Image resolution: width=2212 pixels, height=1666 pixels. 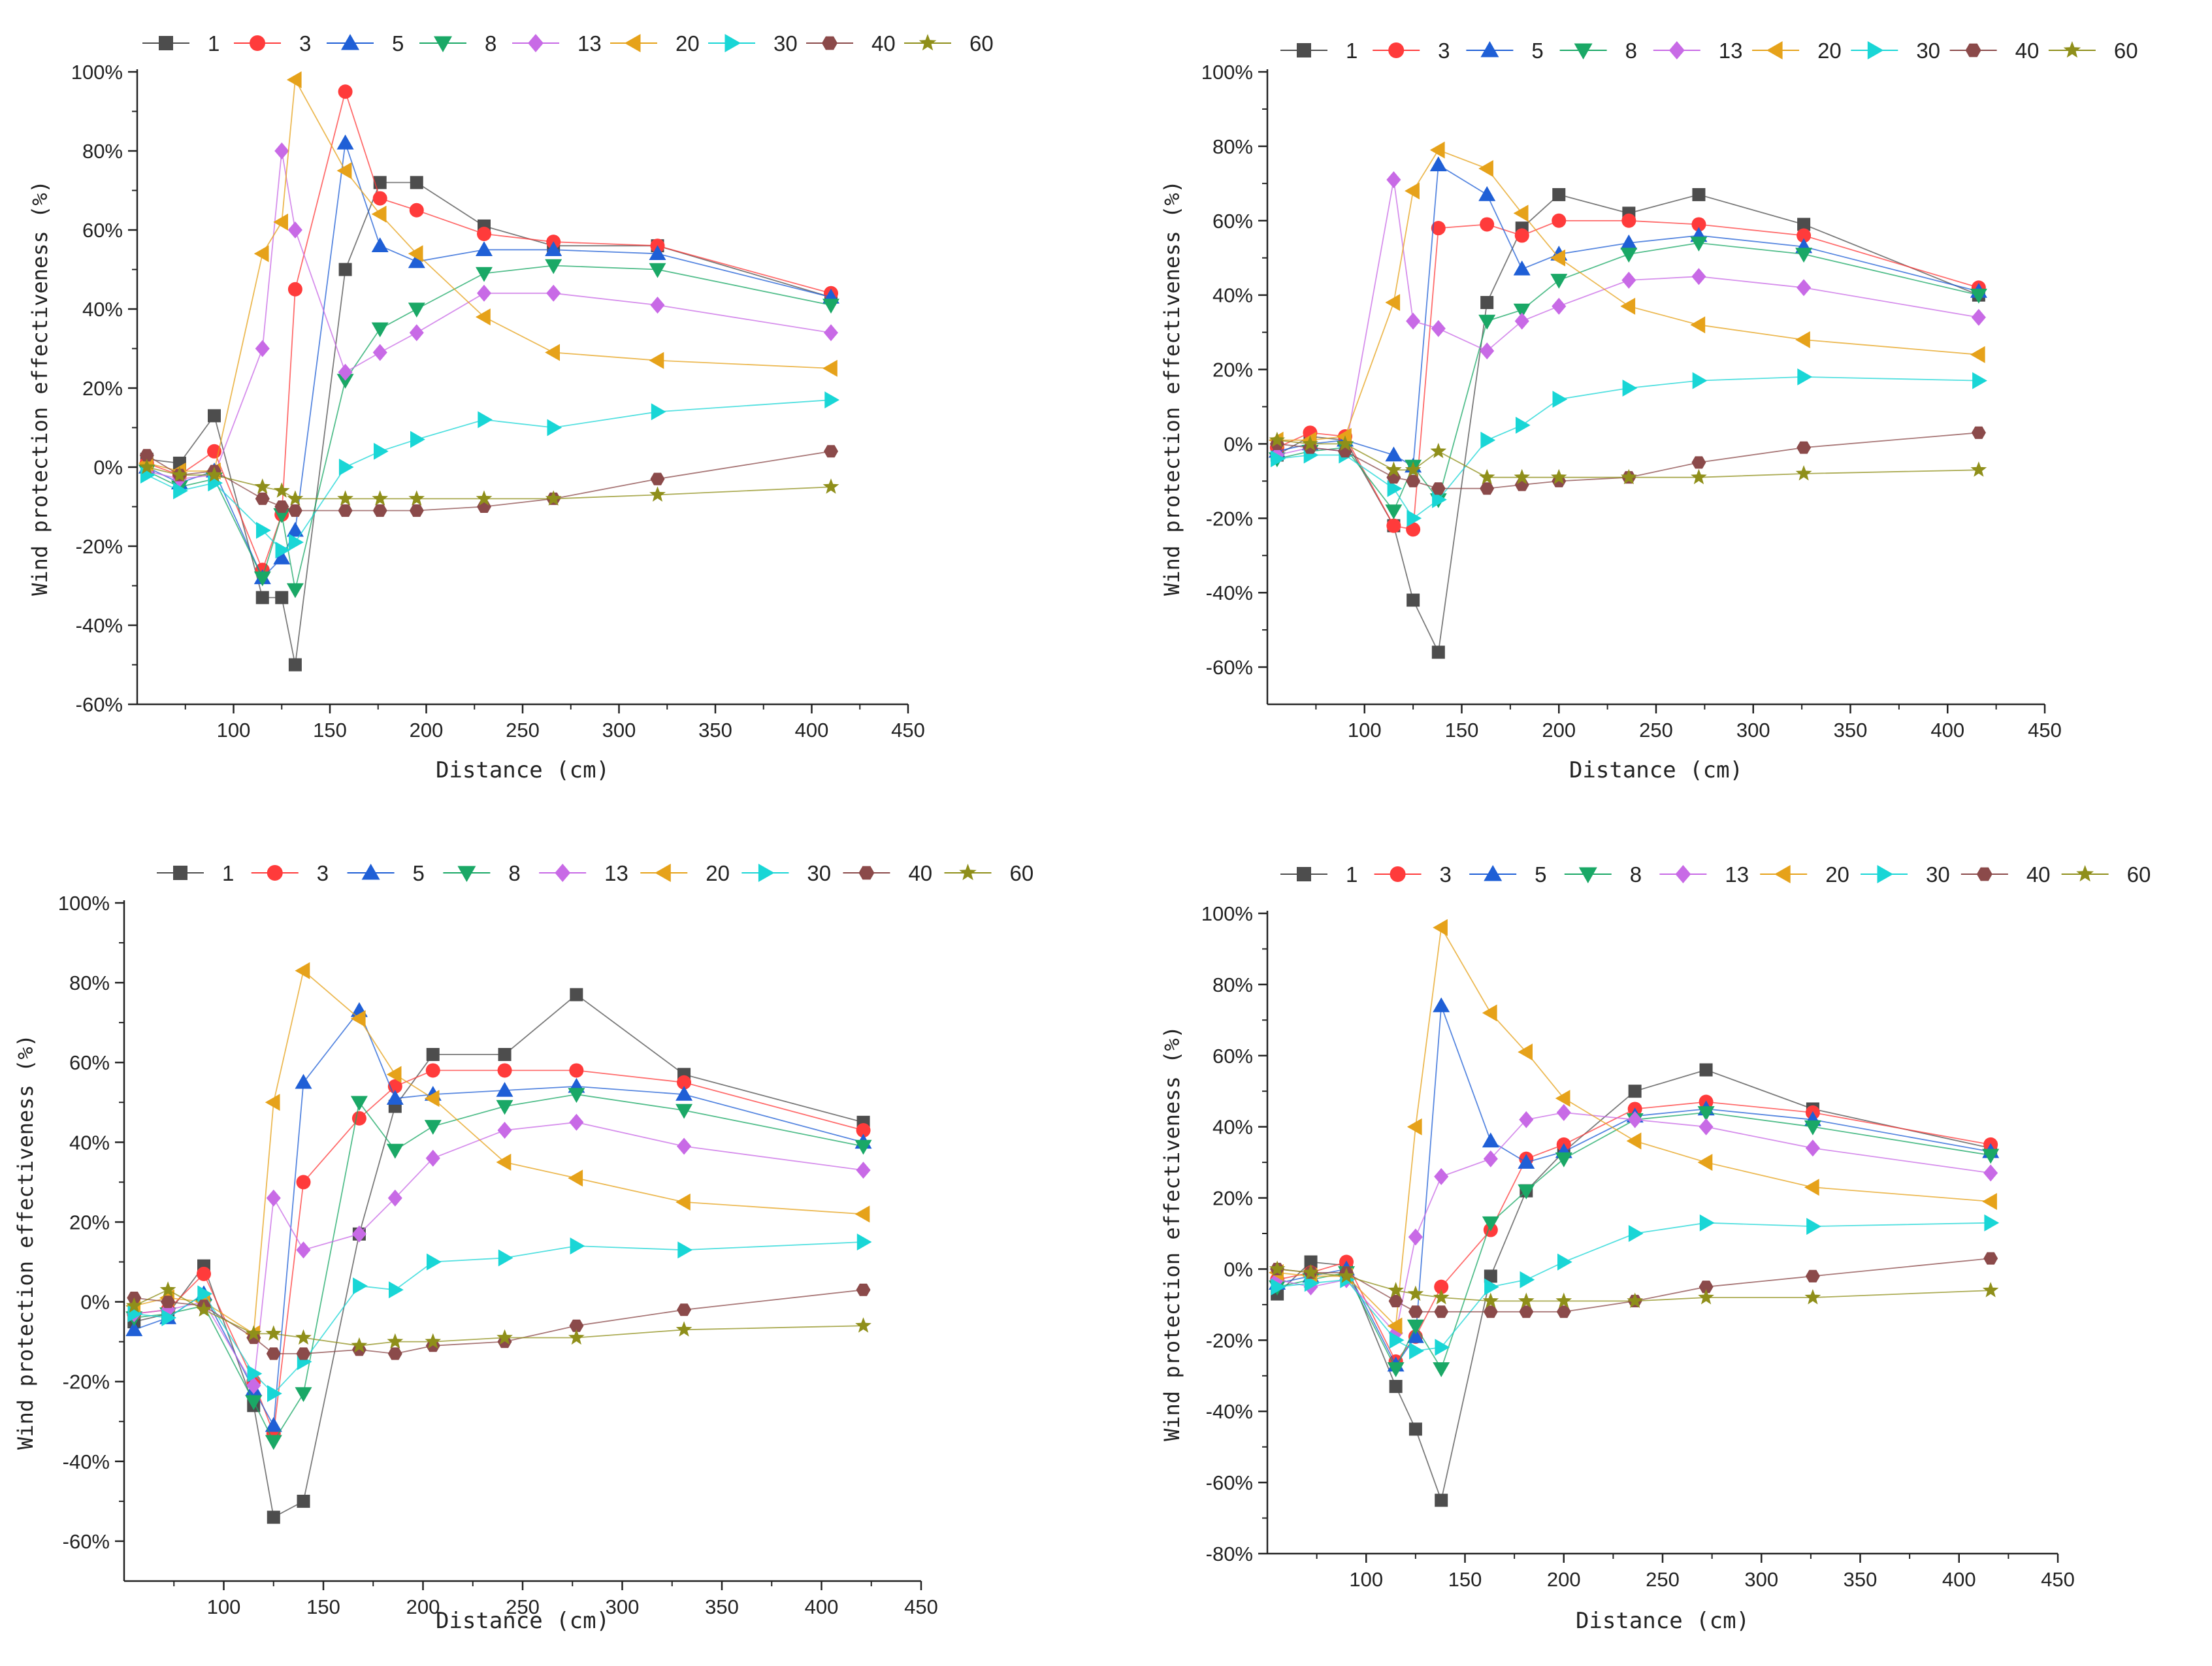 I want to click on legend-label: 1, so click(x=1352, y=874).